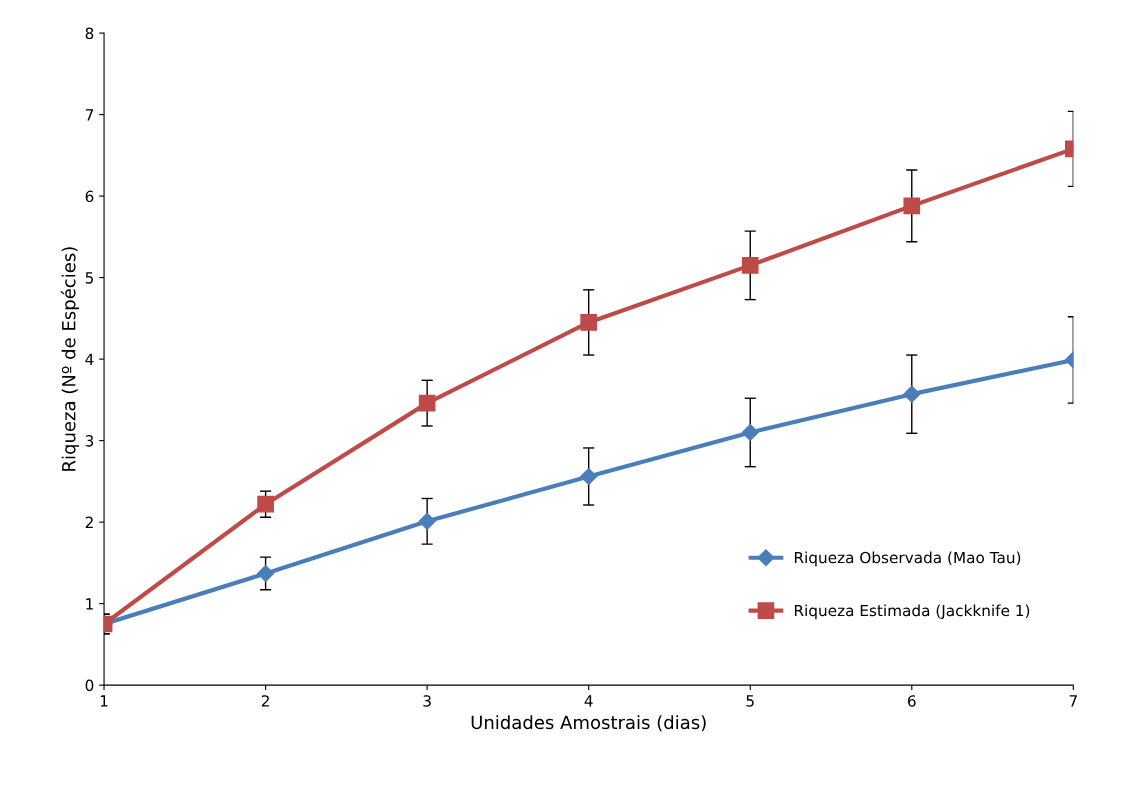 The width and height of the screenshot is (1131, 807). I want to click on x-tick-label: 7, so click(1073, 701).